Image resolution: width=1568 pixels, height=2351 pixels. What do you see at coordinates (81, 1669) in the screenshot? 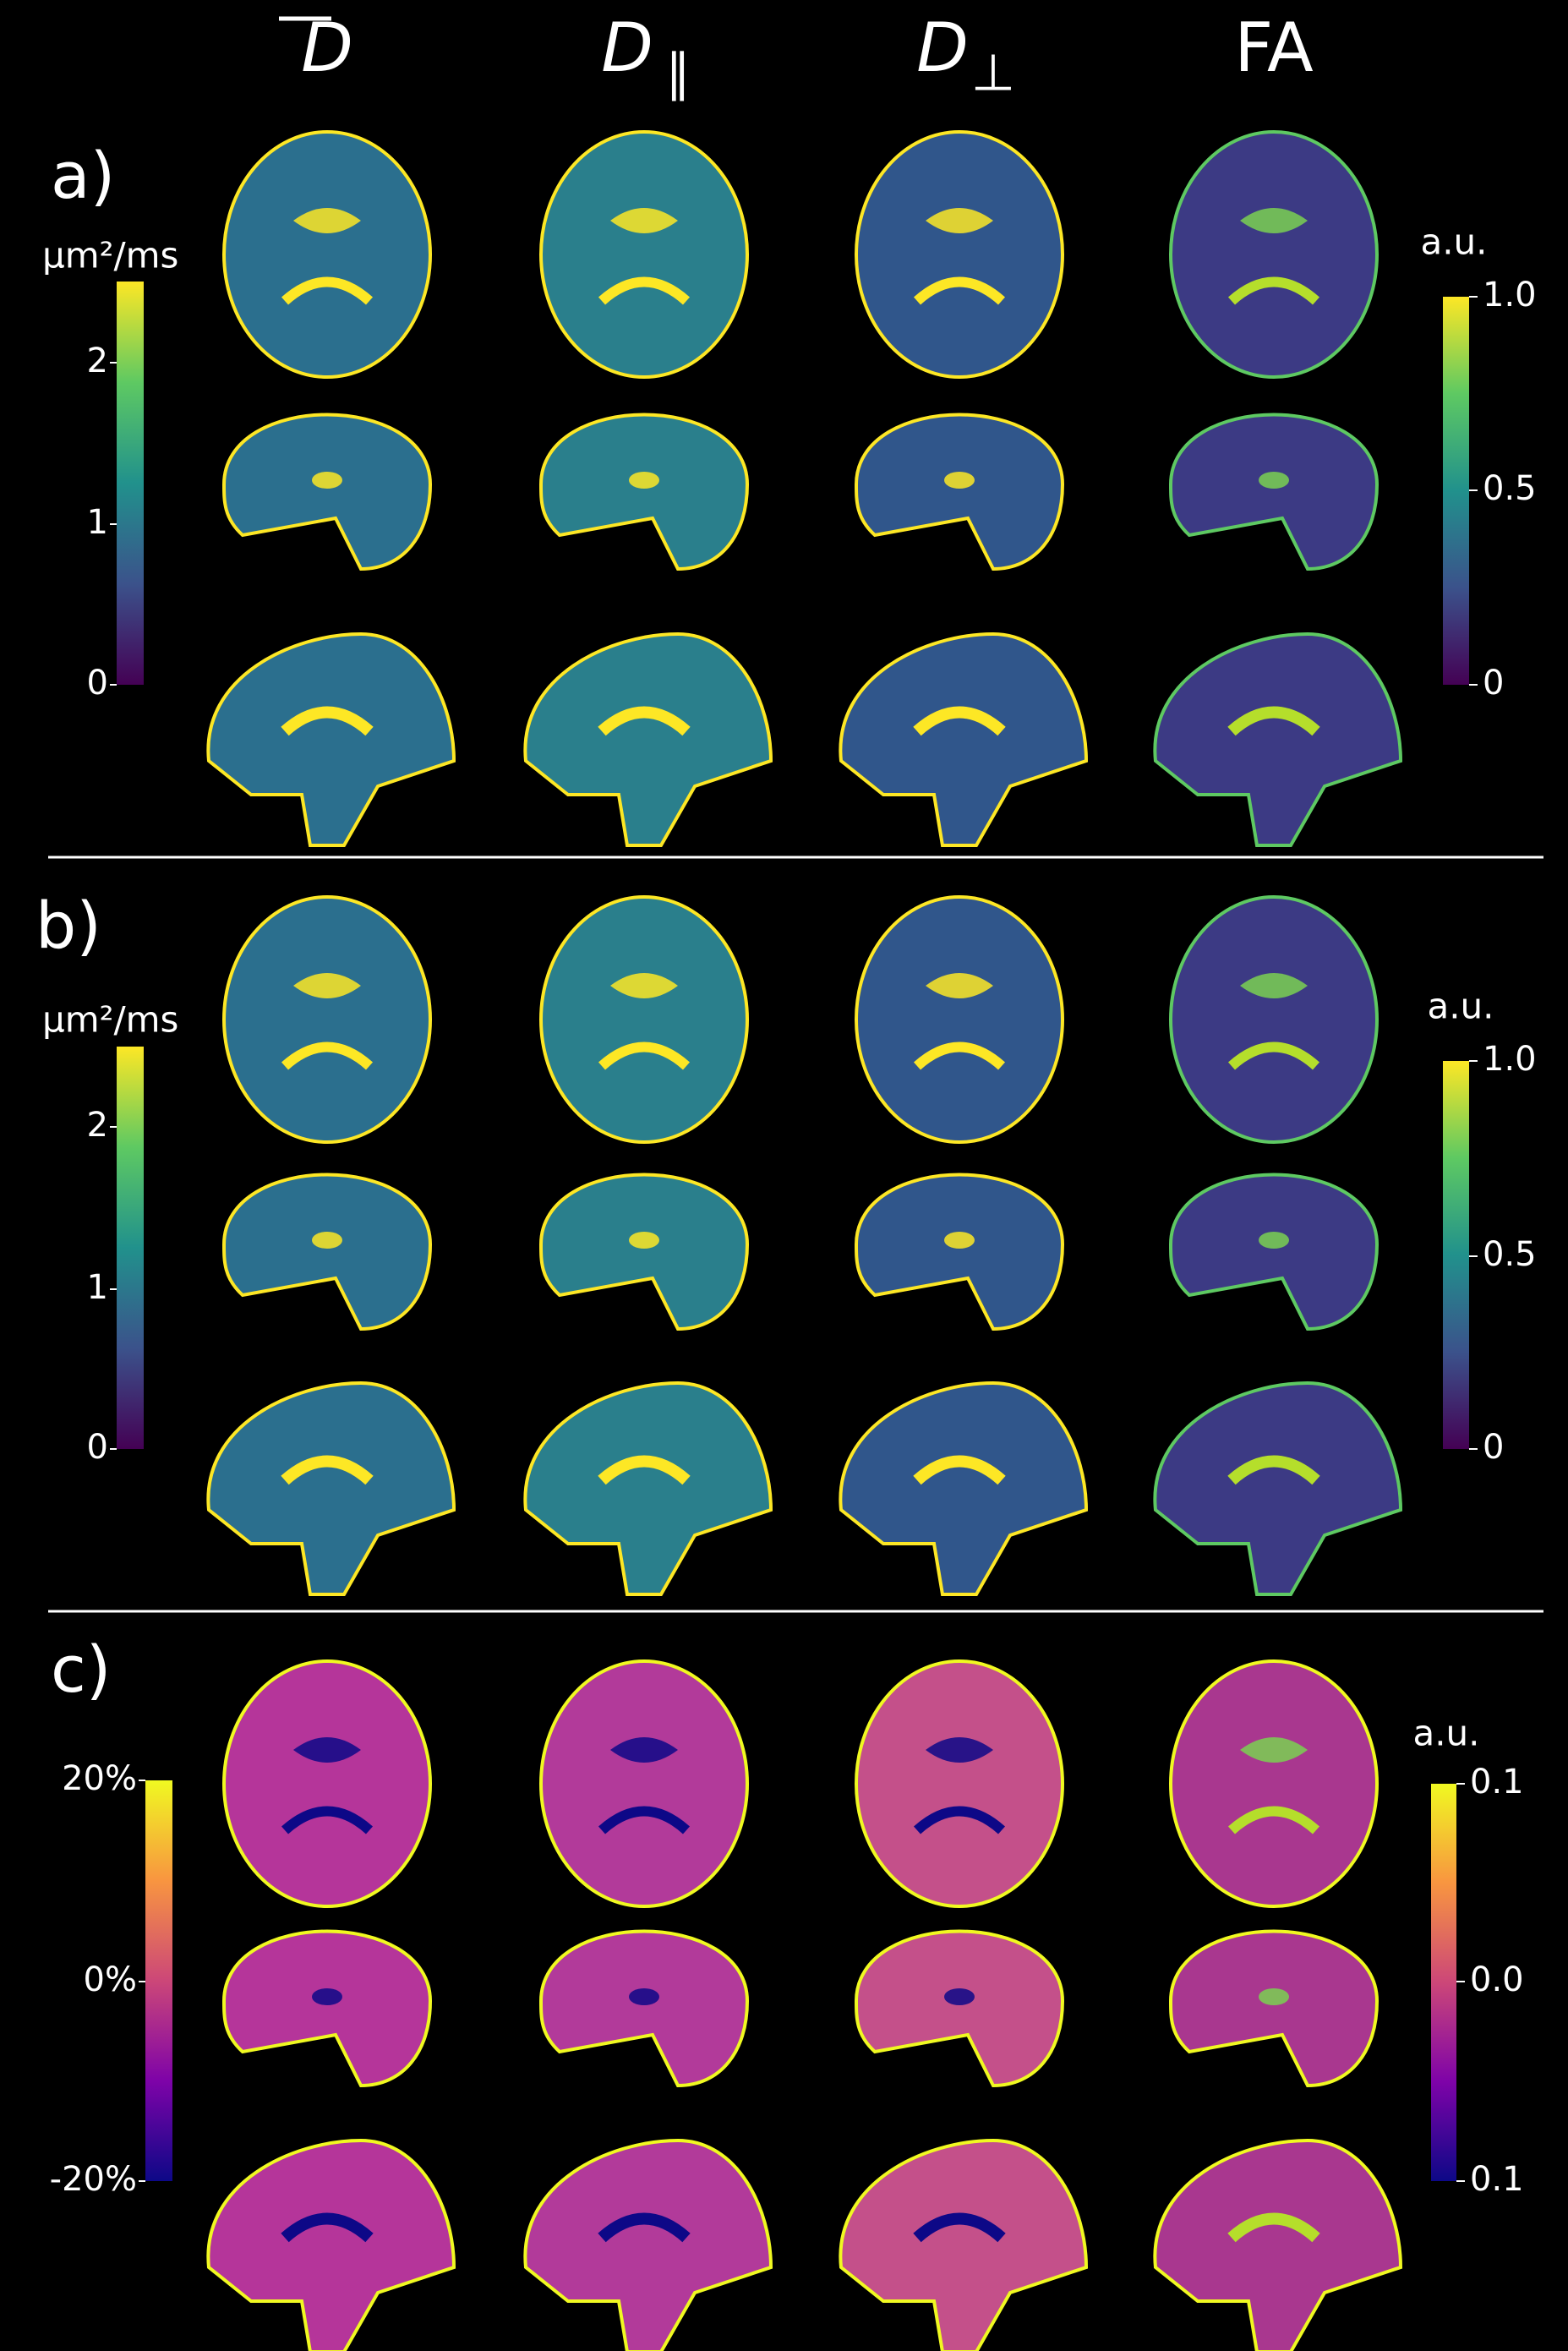
I see `panel-label: c)` at bounding box center [81, 1669].